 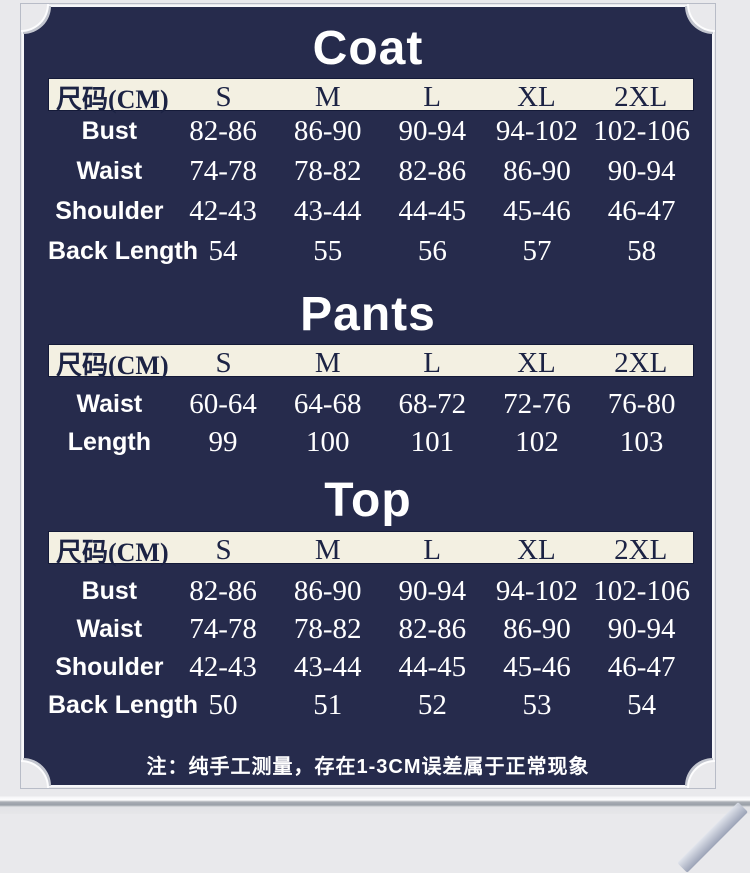 I want to click on cell-value: 102, so click(x=537, y=442).